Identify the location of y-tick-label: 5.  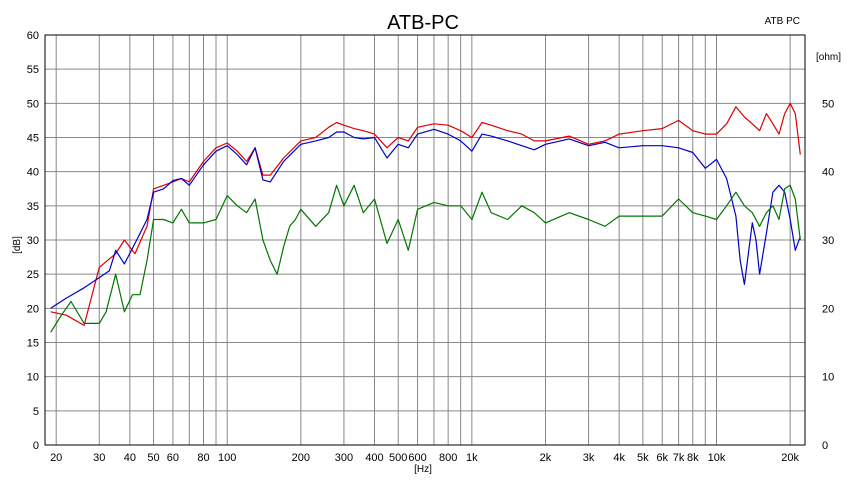
(36, 412).